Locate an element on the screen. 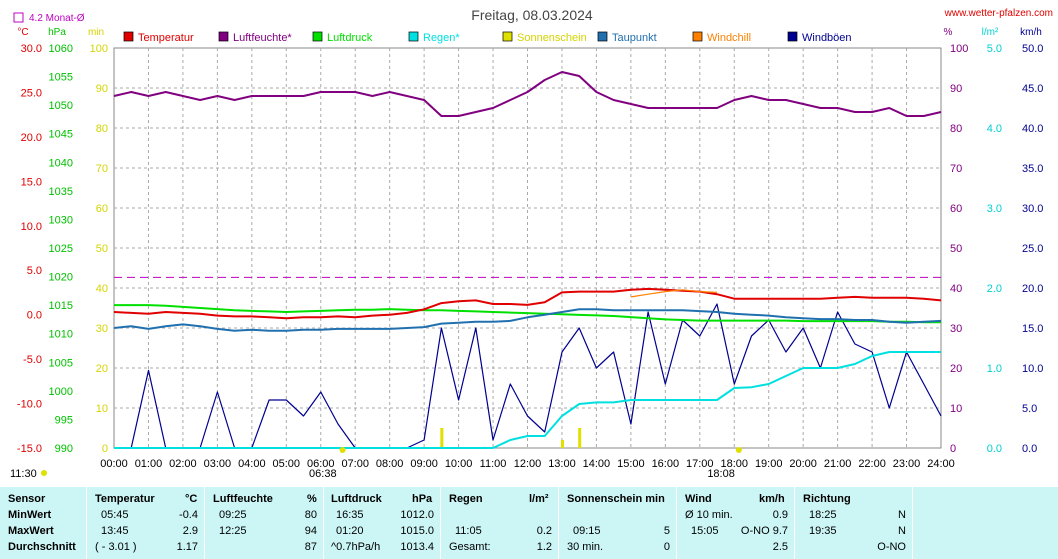 The height and width of the screenshot is (559, 1058). humidity-tick: 0 is located at coordinates (953, 449).